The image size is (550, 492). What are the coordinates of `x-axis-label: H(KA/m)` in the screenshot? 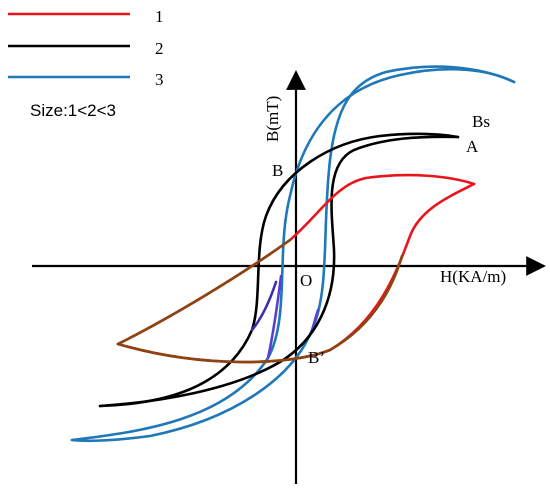 It's located at (473, 276).